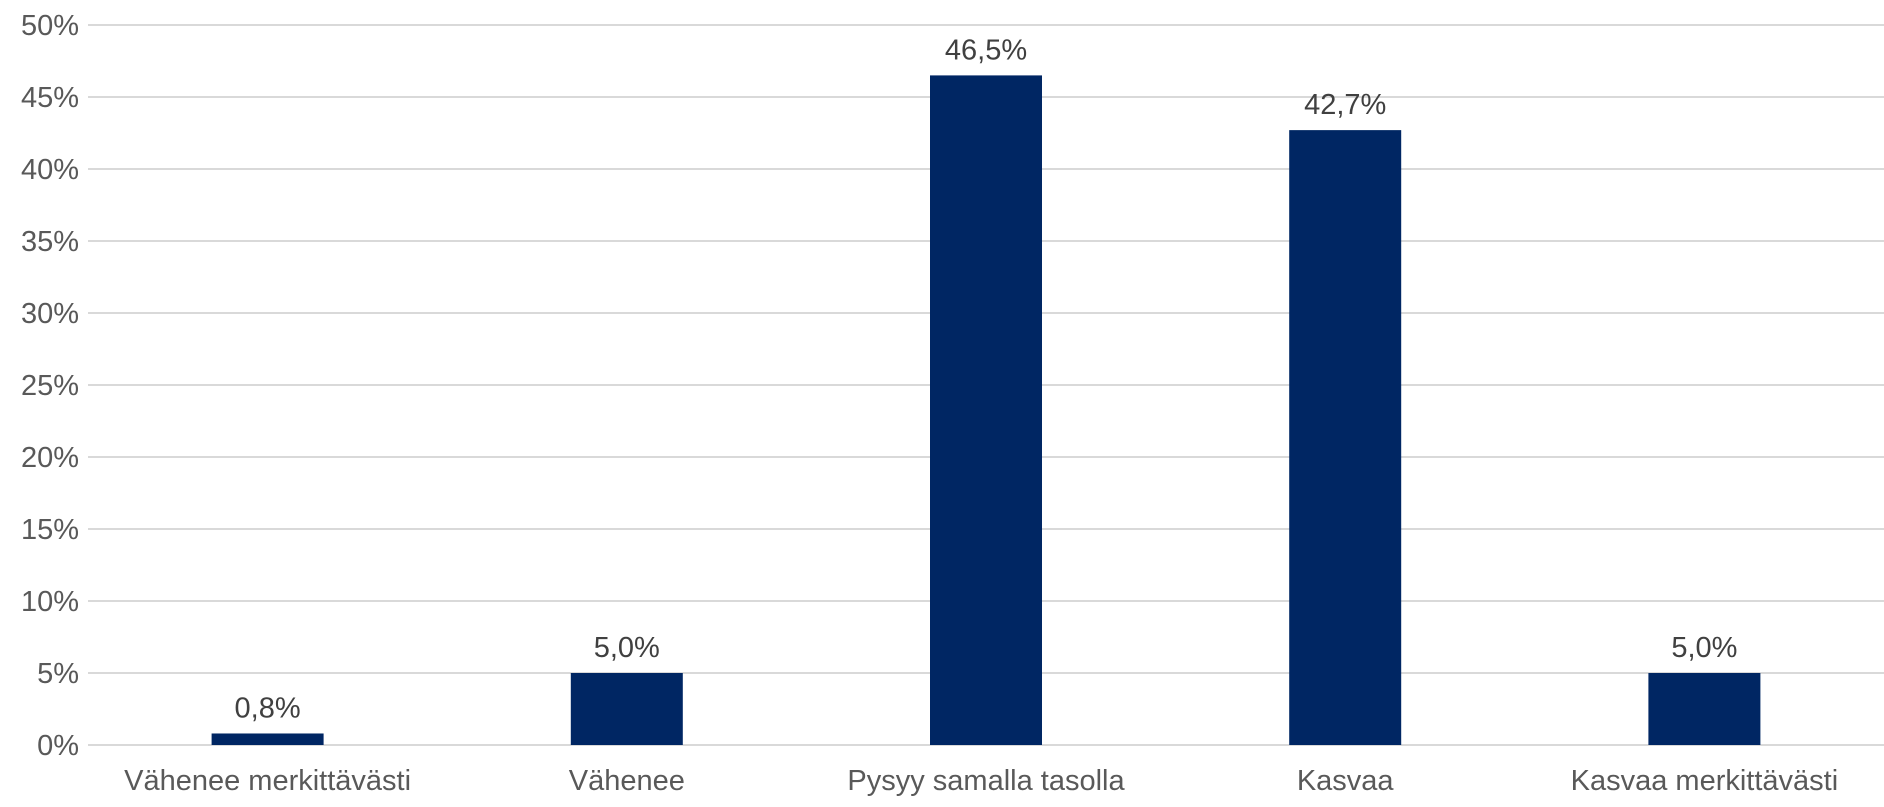 This screenshot has width=1884, height=807. I want to click on bar-data-label: 0,8%, so click(268, 708).